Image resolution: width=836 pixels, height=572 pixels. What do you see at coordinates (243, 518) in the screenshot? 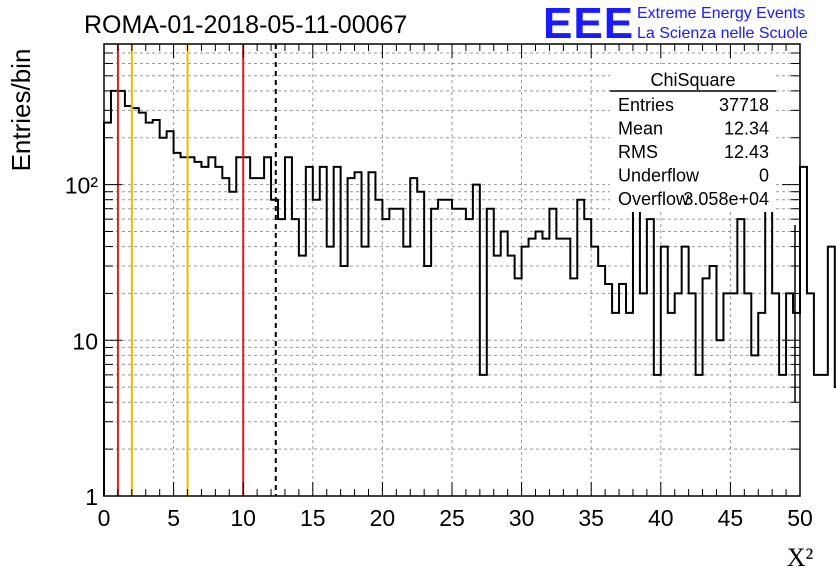
I see `x-tick-label: 10` at bounding box center [243, 518].